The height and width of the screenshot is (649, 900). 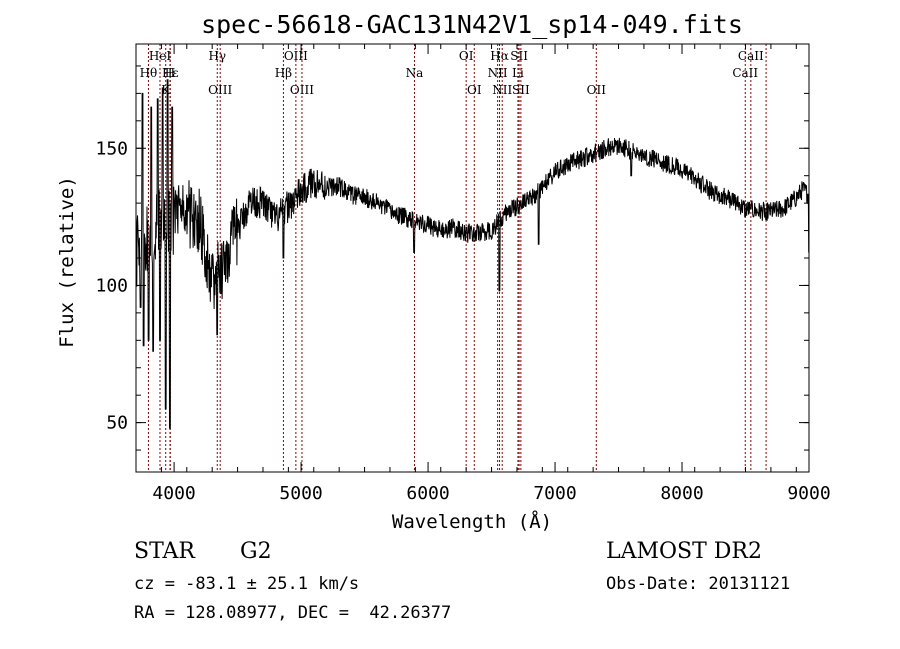 I want to click on x-tick-label: 8000, so click(x=681, y=493).